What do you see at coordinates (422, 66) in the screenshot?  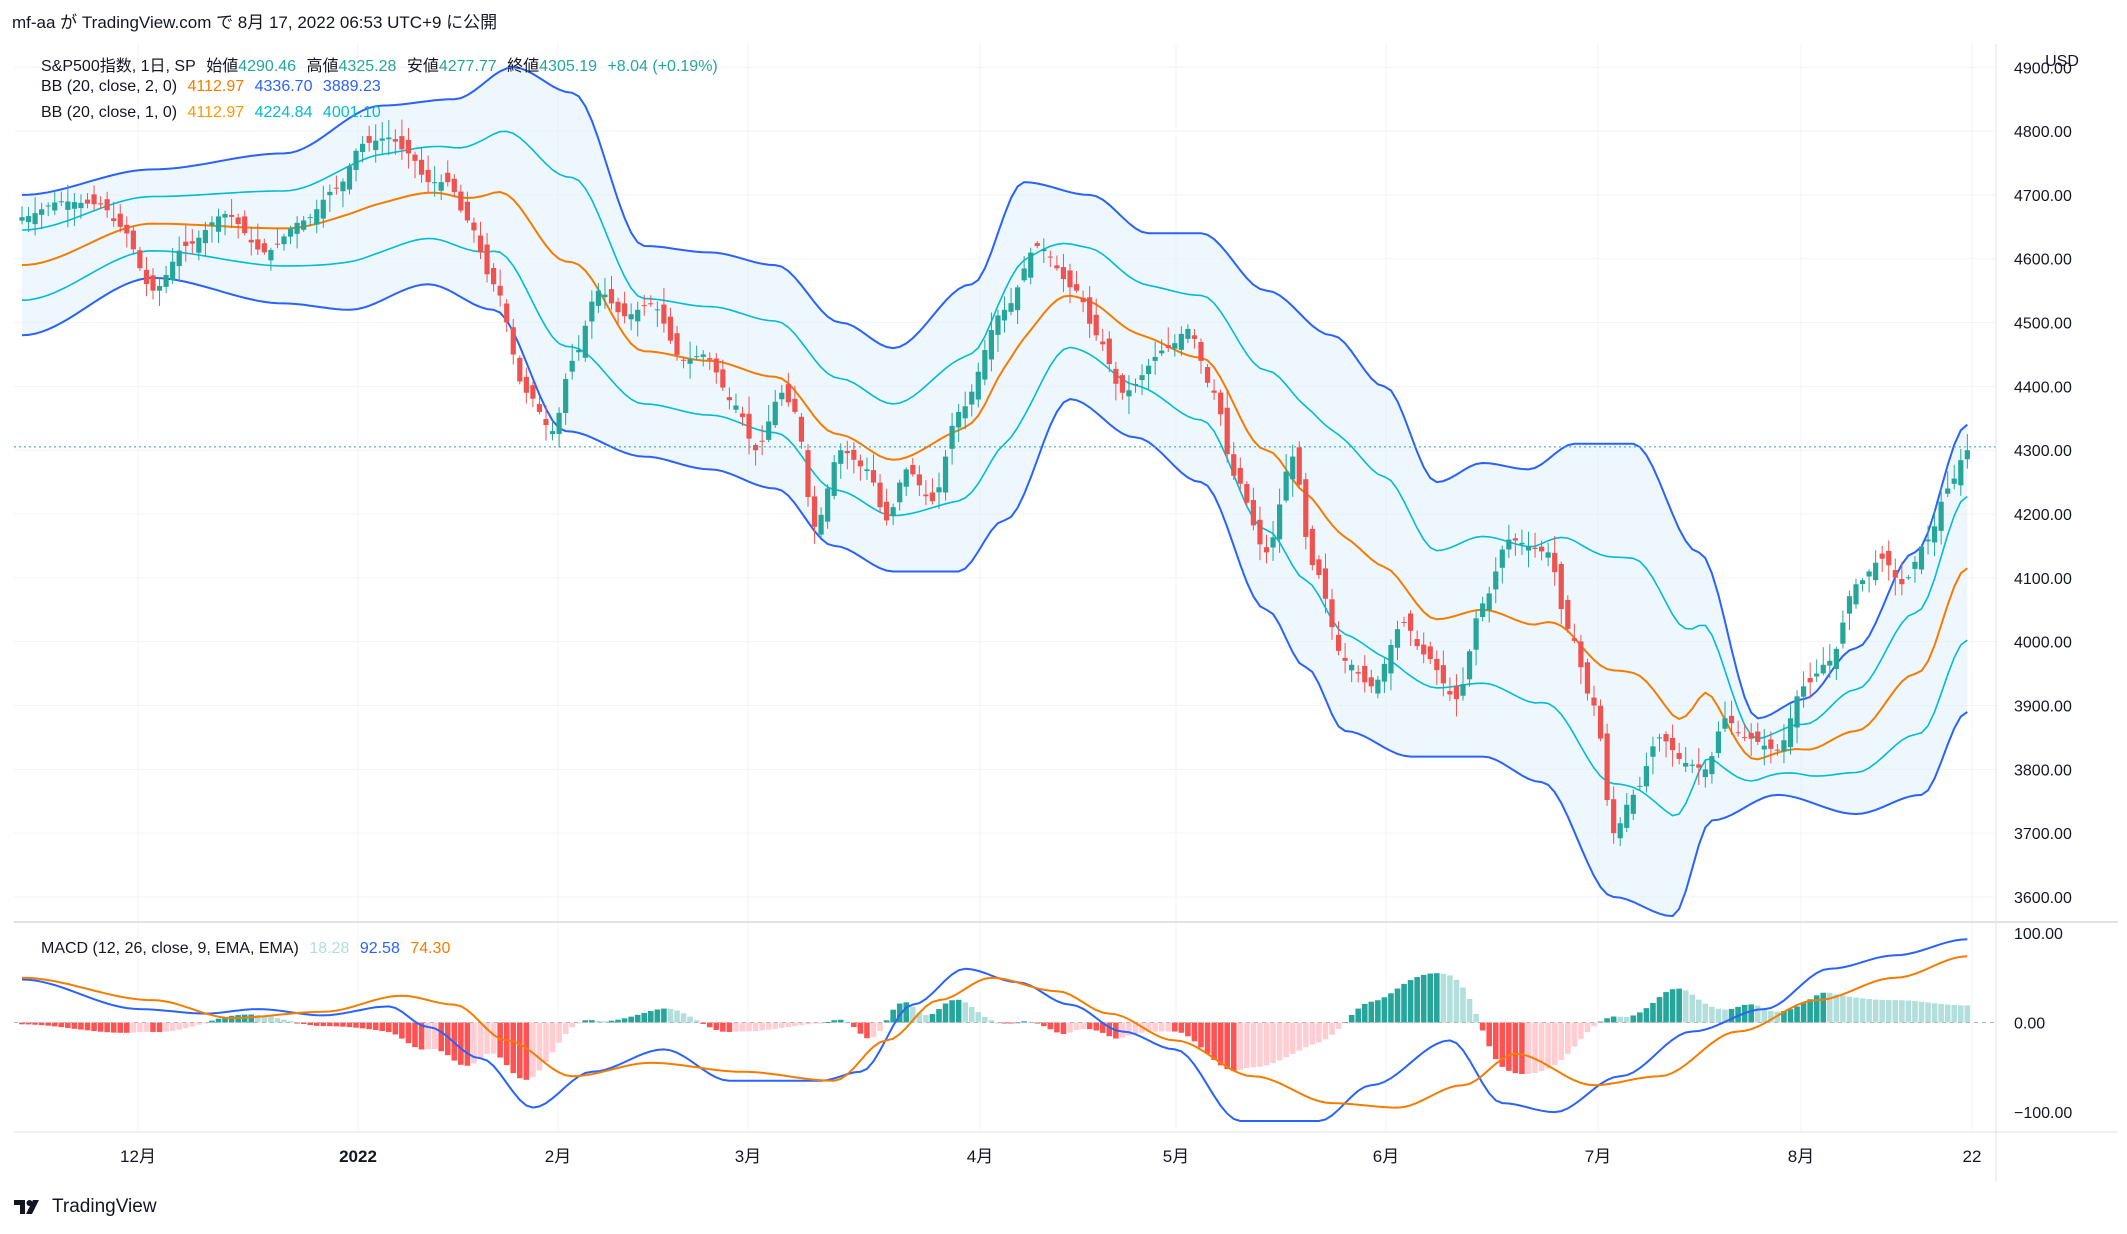 I see `low-label: 安値` at bounding box center [422, 66].